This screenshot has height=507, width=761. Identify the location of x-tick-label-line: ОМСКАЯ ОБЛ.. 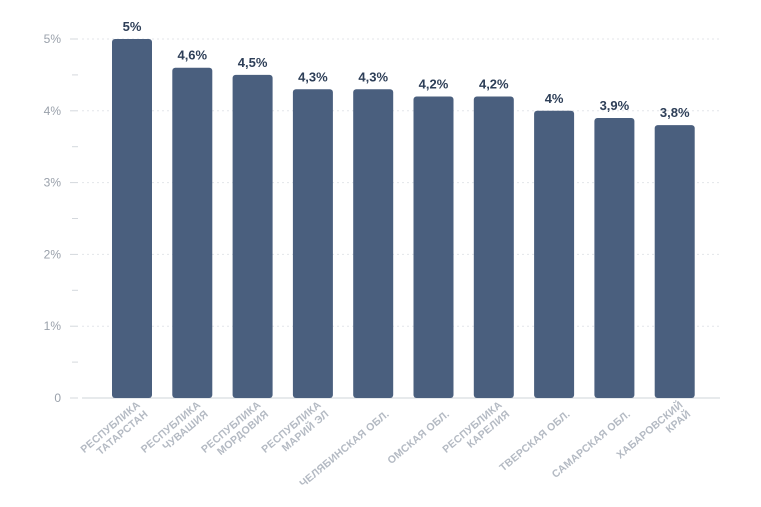
(418, 437).